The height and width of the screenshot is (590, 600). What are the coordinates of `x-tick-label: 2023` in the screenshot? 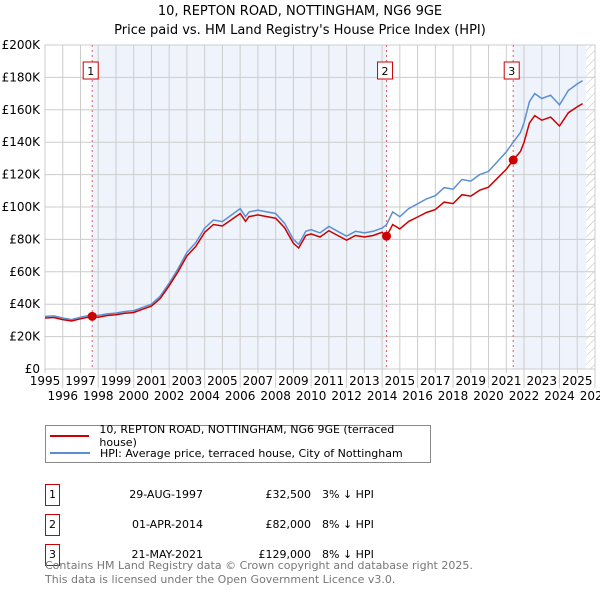 It's located at (542, 381).